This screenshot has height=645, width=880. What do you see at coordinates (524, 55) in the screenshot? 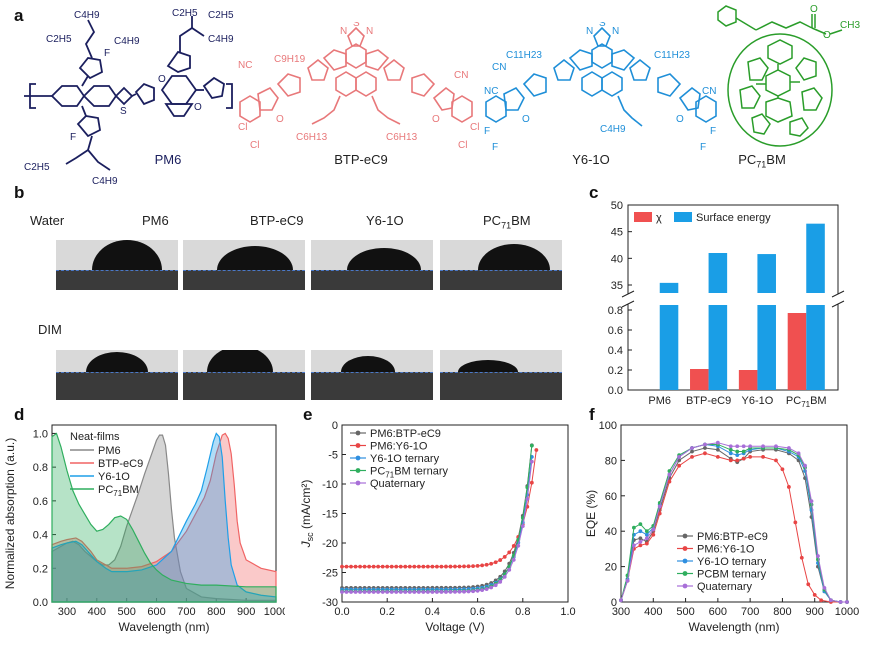
I see `y6-group-c11h23-left: C11H23` at bounding box center [524, 55].